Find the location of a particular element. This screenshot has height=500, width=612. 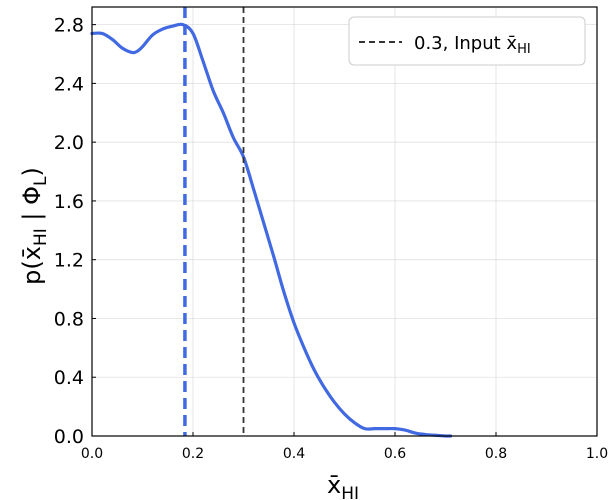

y-tick-label: 0.8 is located at coordinates (69, 319).